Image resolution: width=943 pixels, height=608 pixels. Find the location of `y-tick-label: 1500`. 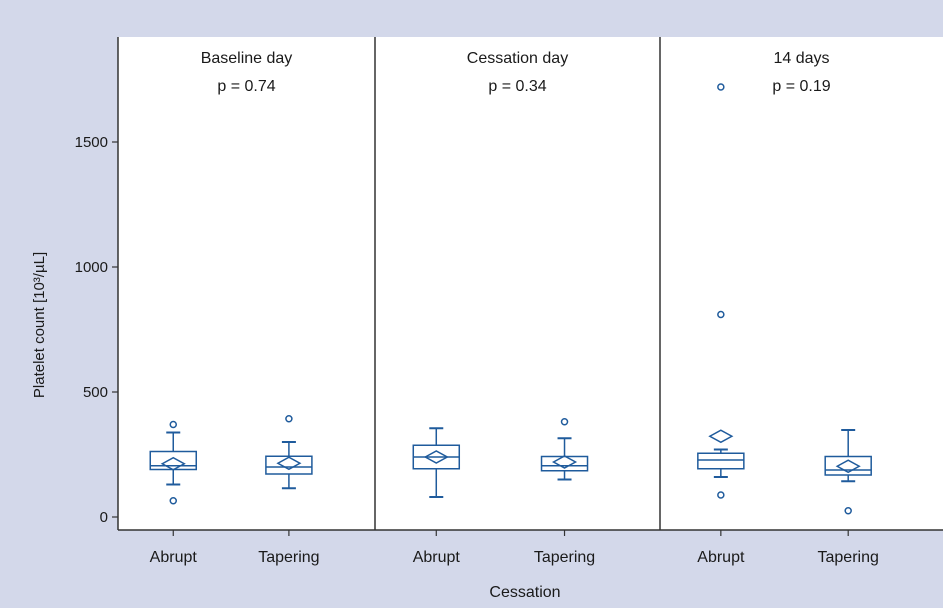

y-tick-label: 1500 is located at coordinates (91, 142).